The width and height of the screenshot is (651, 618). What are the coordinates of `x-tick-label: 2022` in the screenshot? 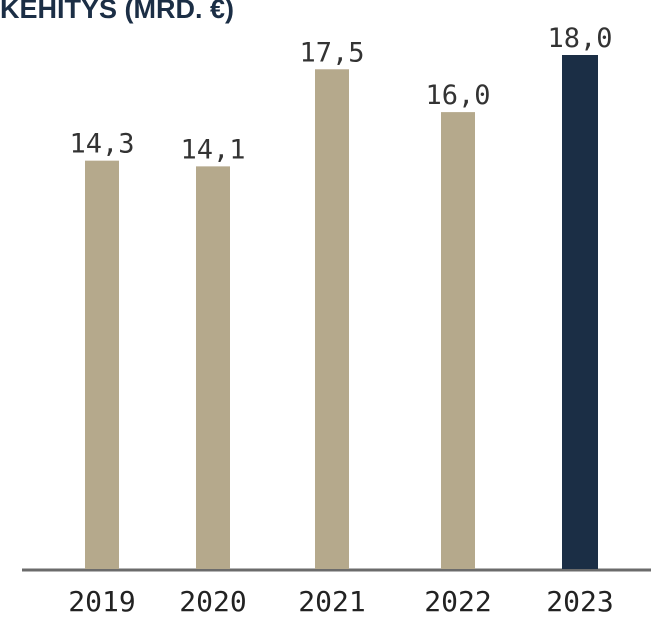 It's located at (457, 601).